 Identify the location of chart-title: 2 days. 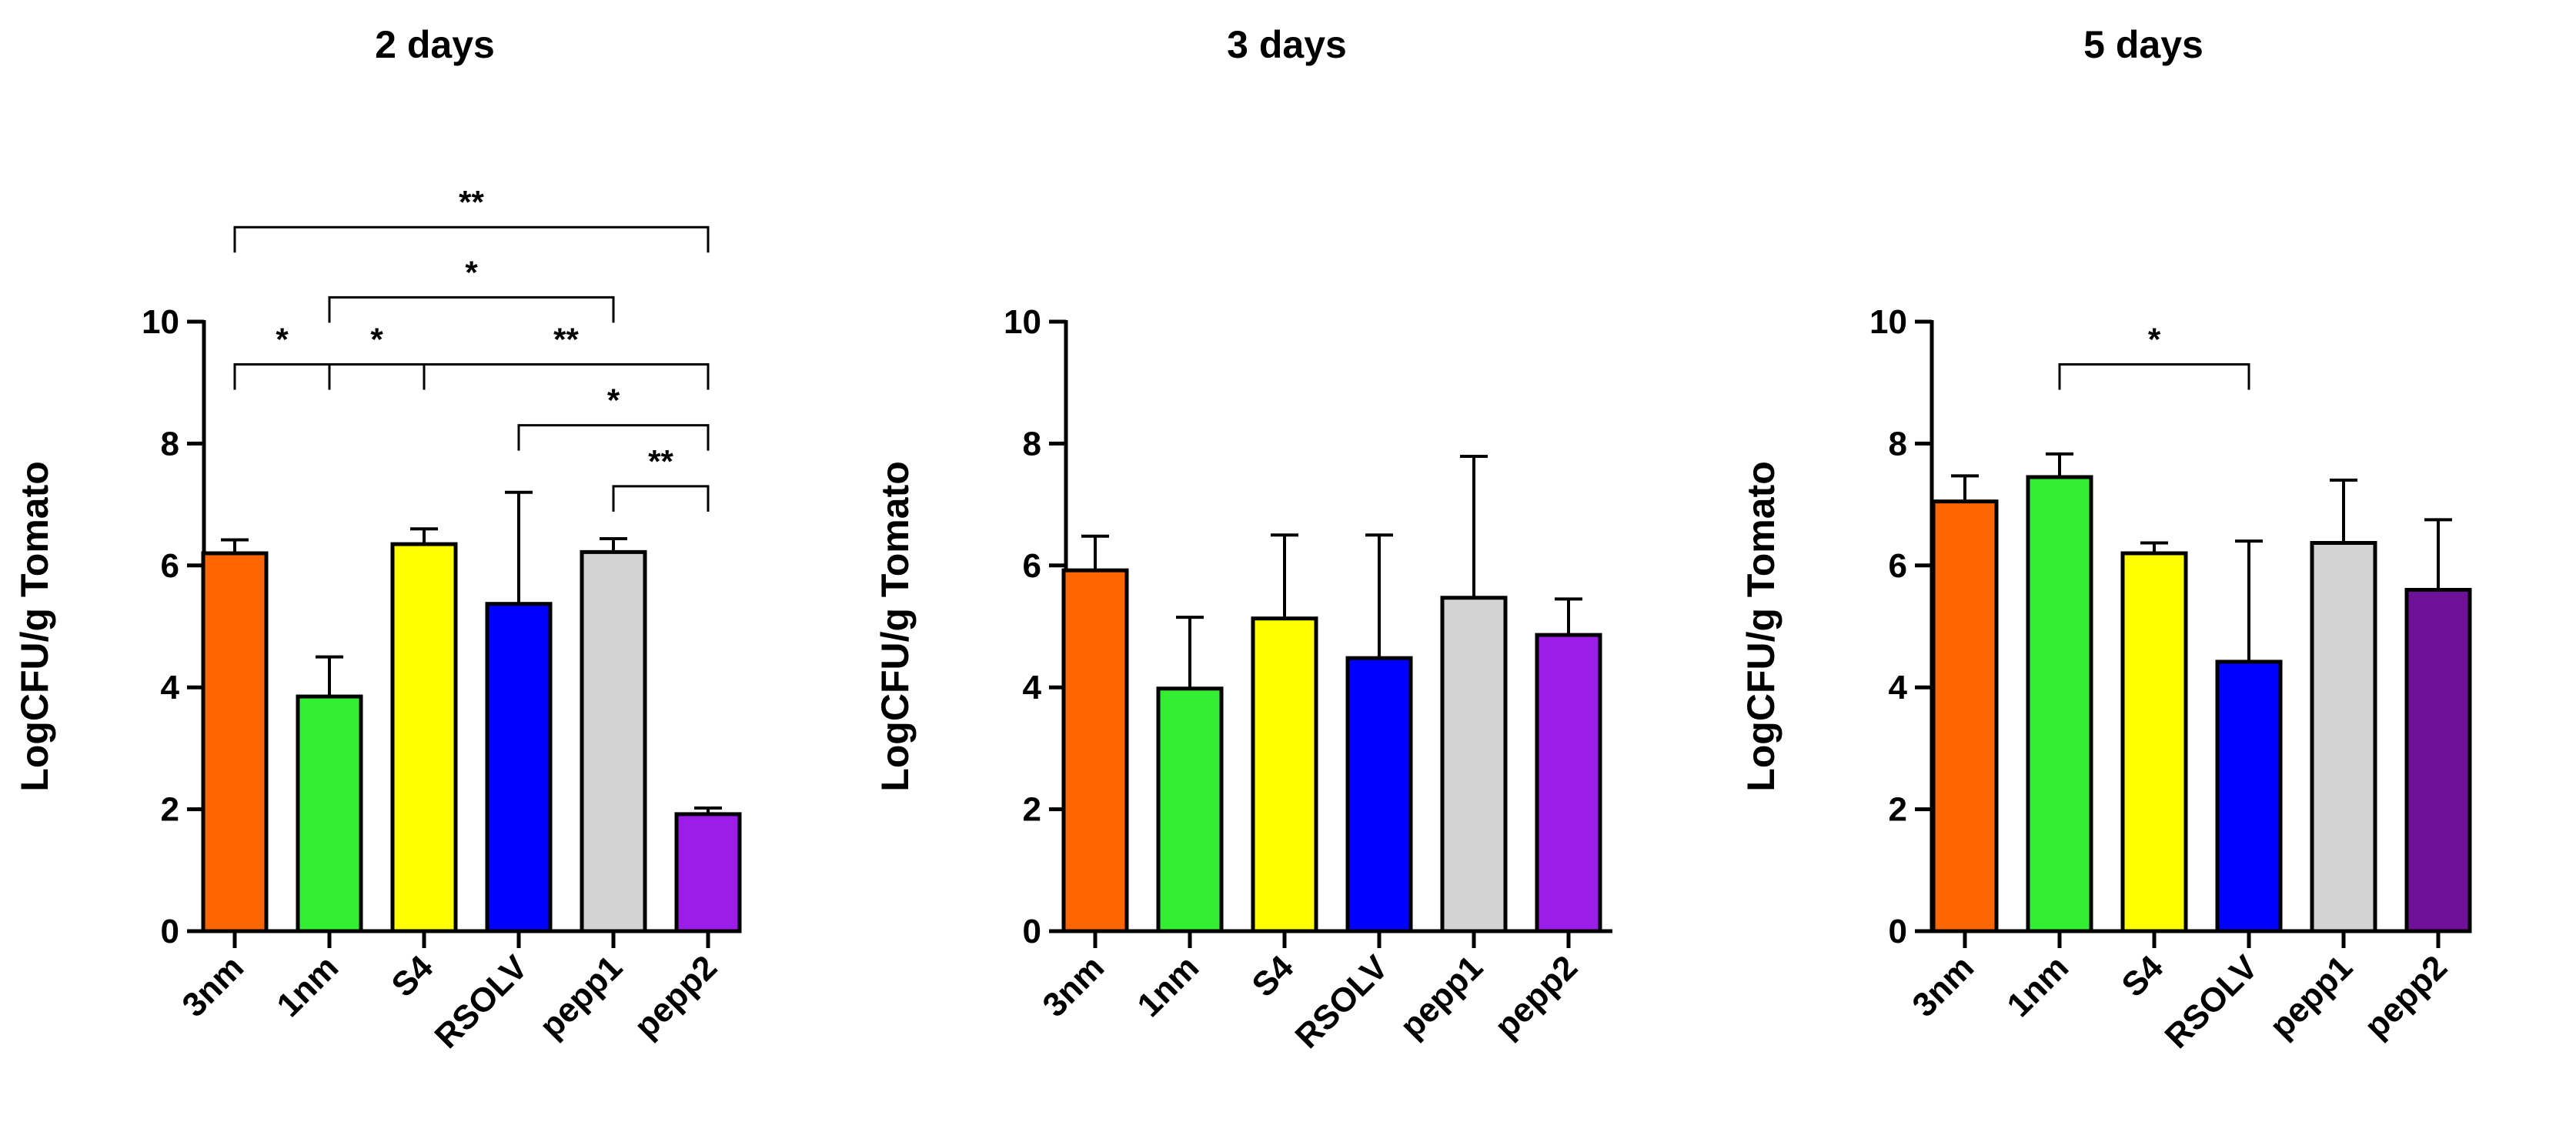
(435, 44).